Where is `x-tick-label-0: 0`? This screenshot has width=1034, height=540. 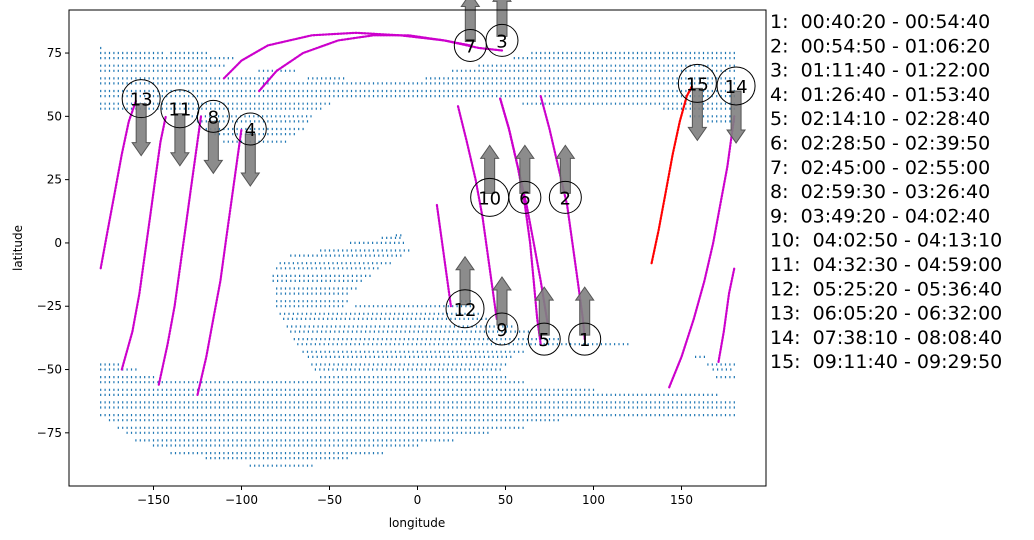 x-tick-label-0: 0 is located at coordinates (418, 500).